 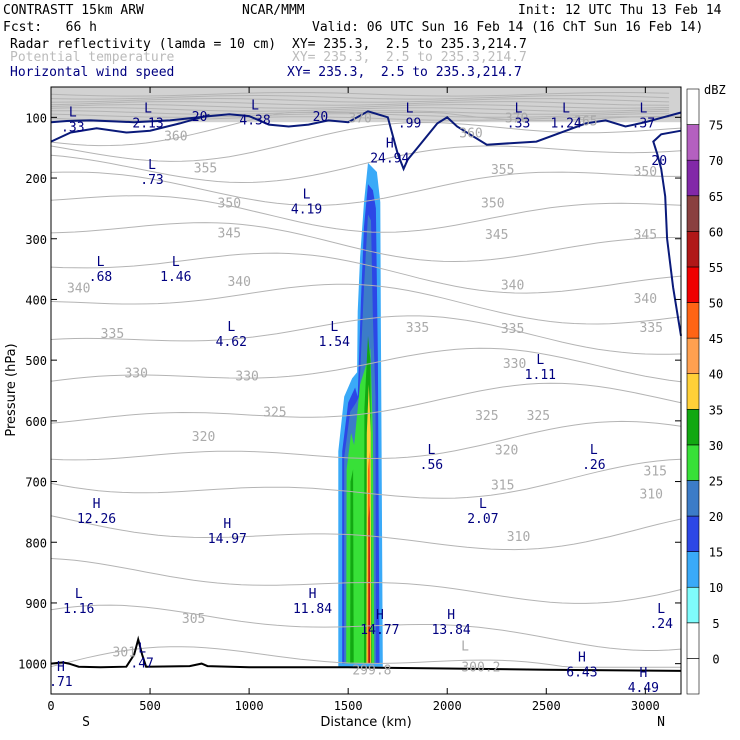 What do you see at coordinates (205, 169) in the screenshot?
I see `theta-label: 355` at bounding box center [205, 169].